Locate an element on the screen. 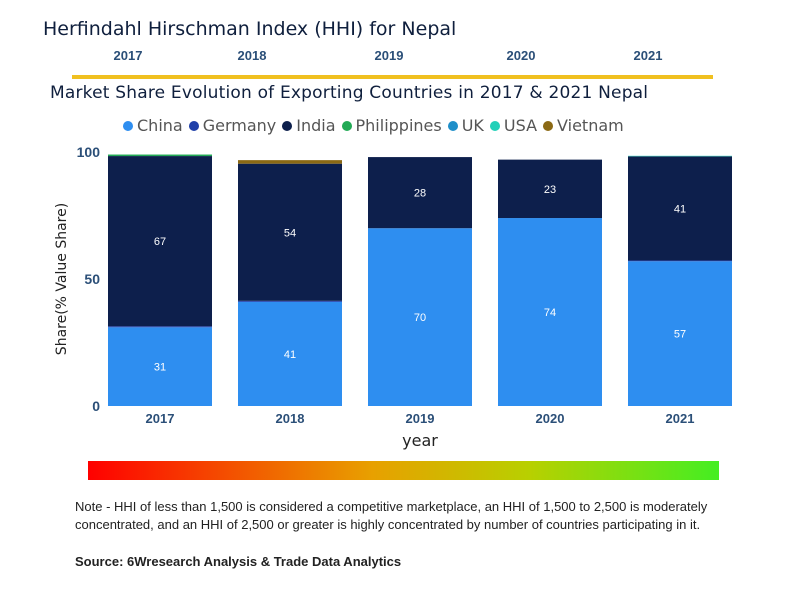  hhi-year-2018: 2018 is located at coordinates (252, 55).